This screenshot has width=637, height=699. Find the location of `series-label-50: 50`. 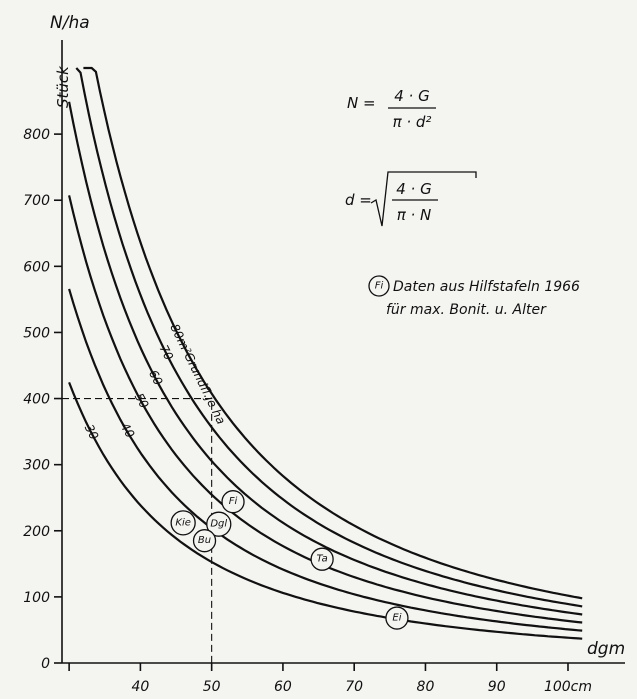

series-label-50: 50 is located at coordinates (142, 401).